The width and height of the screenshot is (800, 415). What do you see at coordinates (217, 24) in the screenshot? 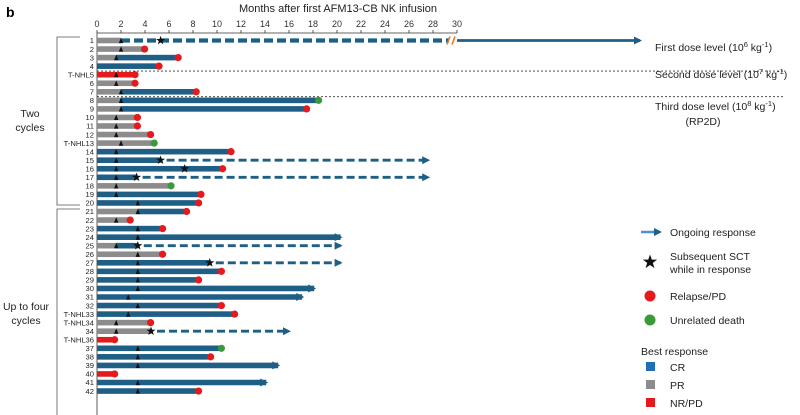
I see `x-tick-label: 10` at bounding box center [217, 24].